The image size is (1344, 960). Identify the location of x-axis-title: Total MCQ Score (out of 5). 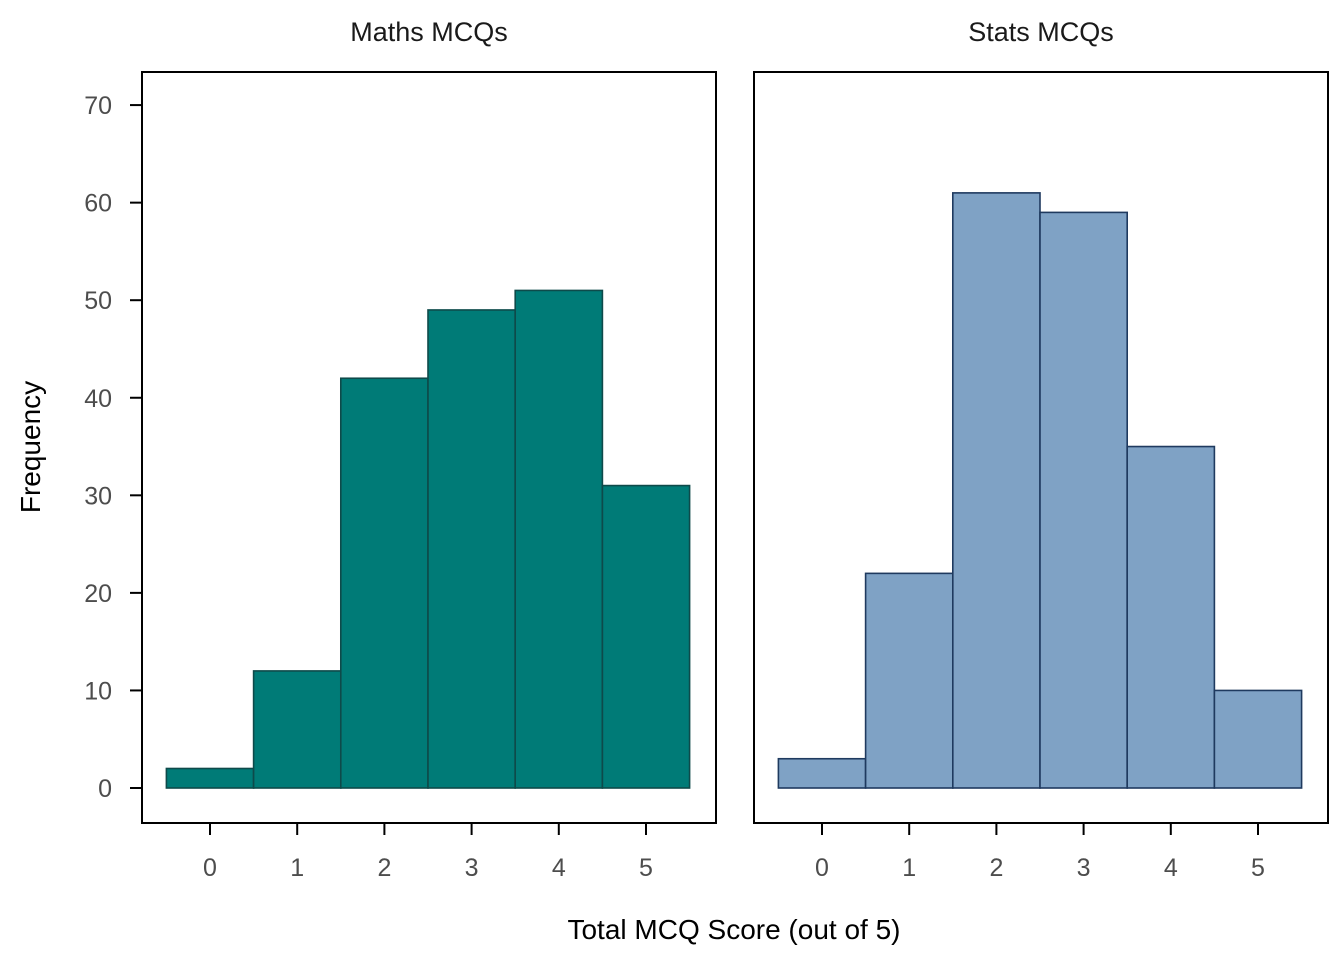
(733, 929).